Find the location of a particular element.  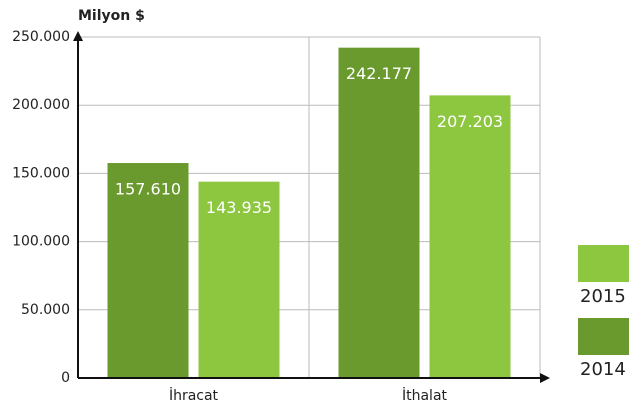

y-tick-label: 150.000 is located at coordinates (41, 173).